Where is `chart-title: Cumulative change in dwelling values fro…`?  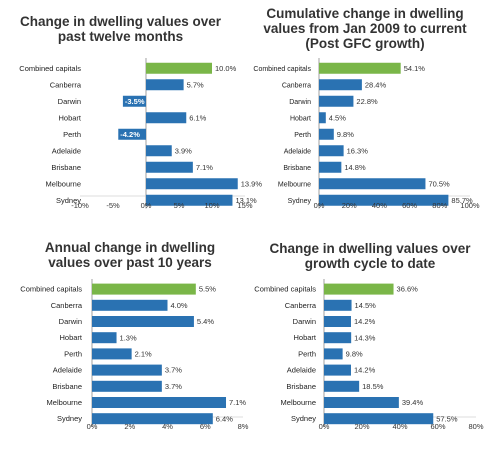 chart-title: Cumulative change in dwelling values fro… is located at coordinates (365, 28).